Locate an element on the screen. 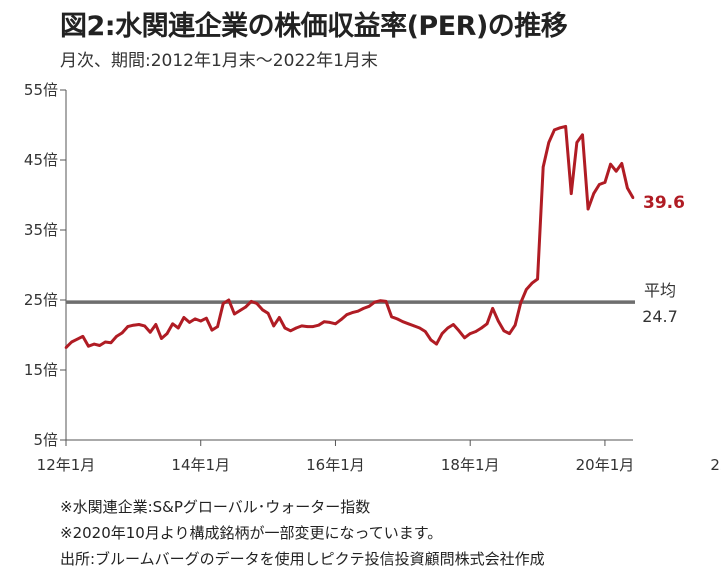 The width and height of the screenshot is (721, 585). x-tick-label: 20年1月 is located at coordinates (605, 465).